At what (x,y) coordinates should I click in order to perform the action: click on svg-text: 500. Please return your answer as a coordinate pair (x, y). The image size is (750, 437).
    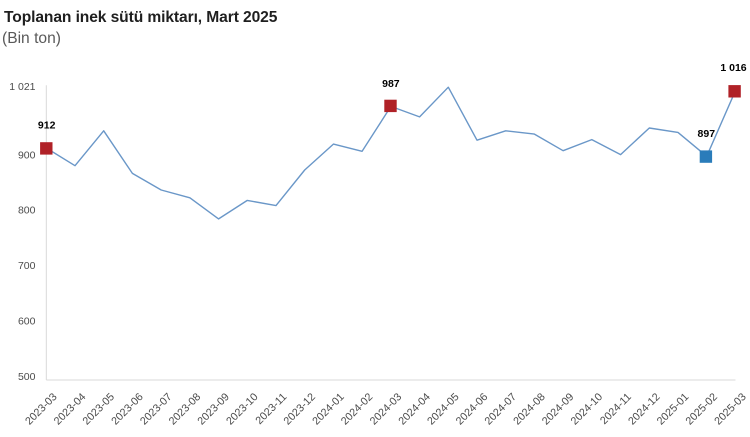
    Looking at the image, I should click on (27, 377).